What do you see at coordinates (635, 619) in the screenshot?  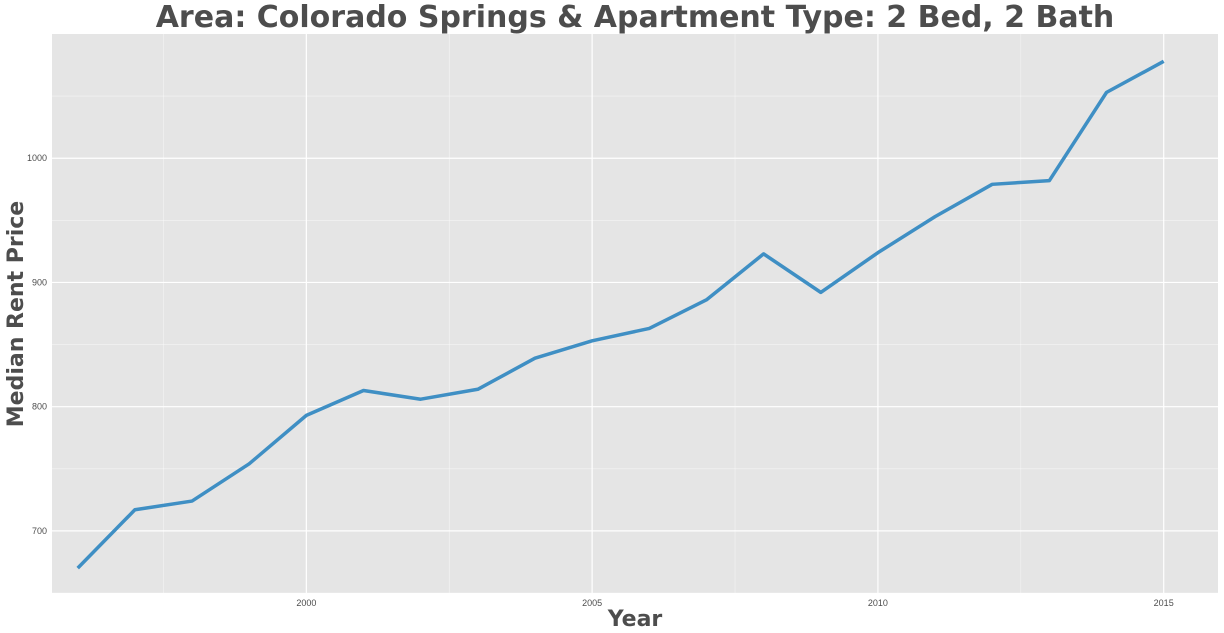 I see `x-axis-title: Year` at bounding box center [635, 619].